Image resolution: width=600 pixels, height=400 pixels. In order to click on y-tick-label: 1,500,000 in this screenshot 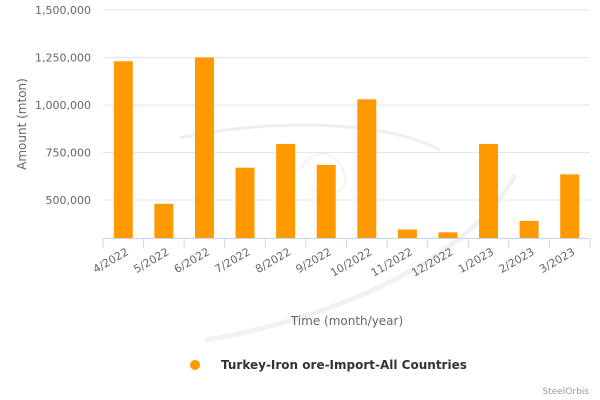, I will do `click(63, 10)`.